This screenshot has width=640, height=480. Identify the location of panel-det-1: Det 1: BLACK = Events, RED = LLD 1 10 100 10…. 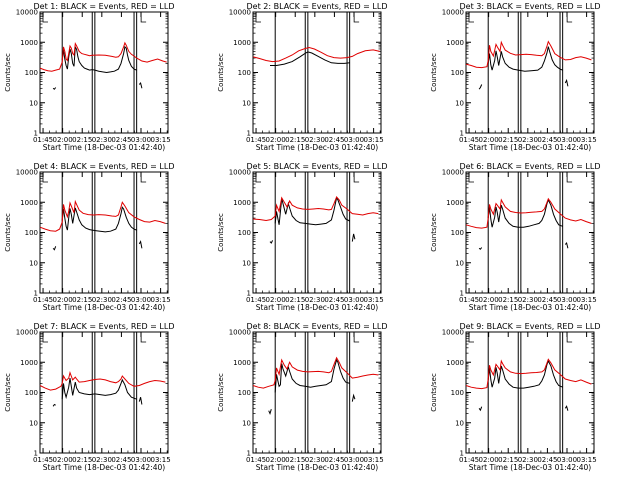
(89, 77).